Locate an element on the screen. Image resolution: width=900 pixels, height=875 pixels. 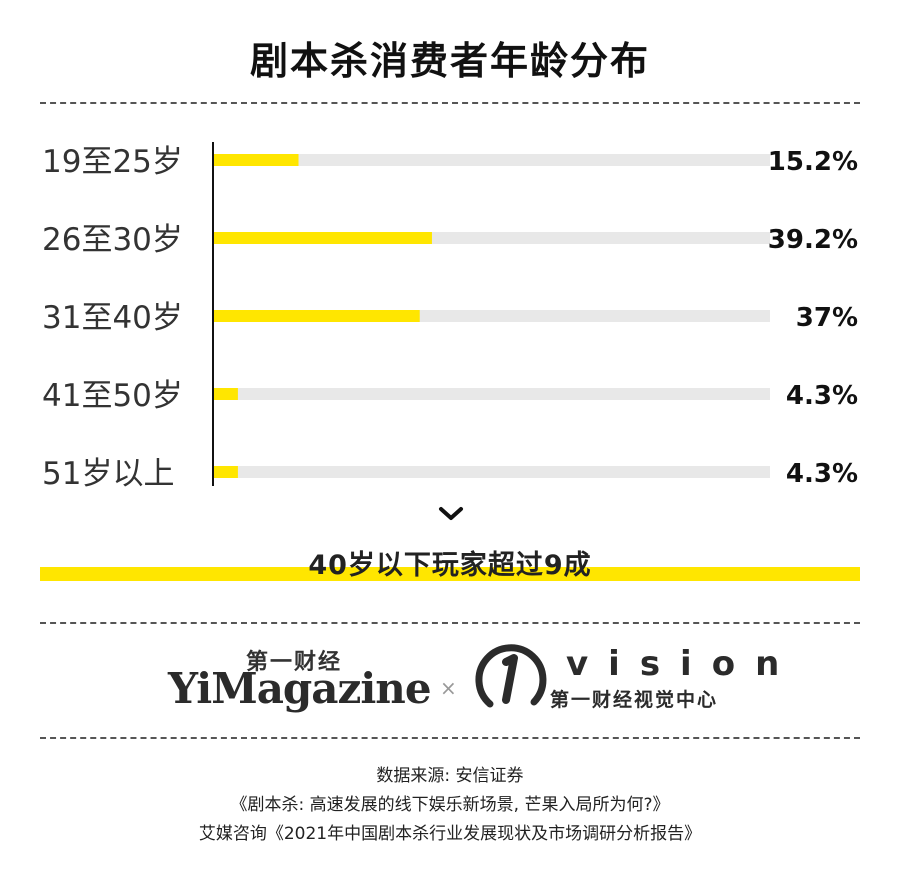
value-label: 39.2% is located at coordinates (813, 240).